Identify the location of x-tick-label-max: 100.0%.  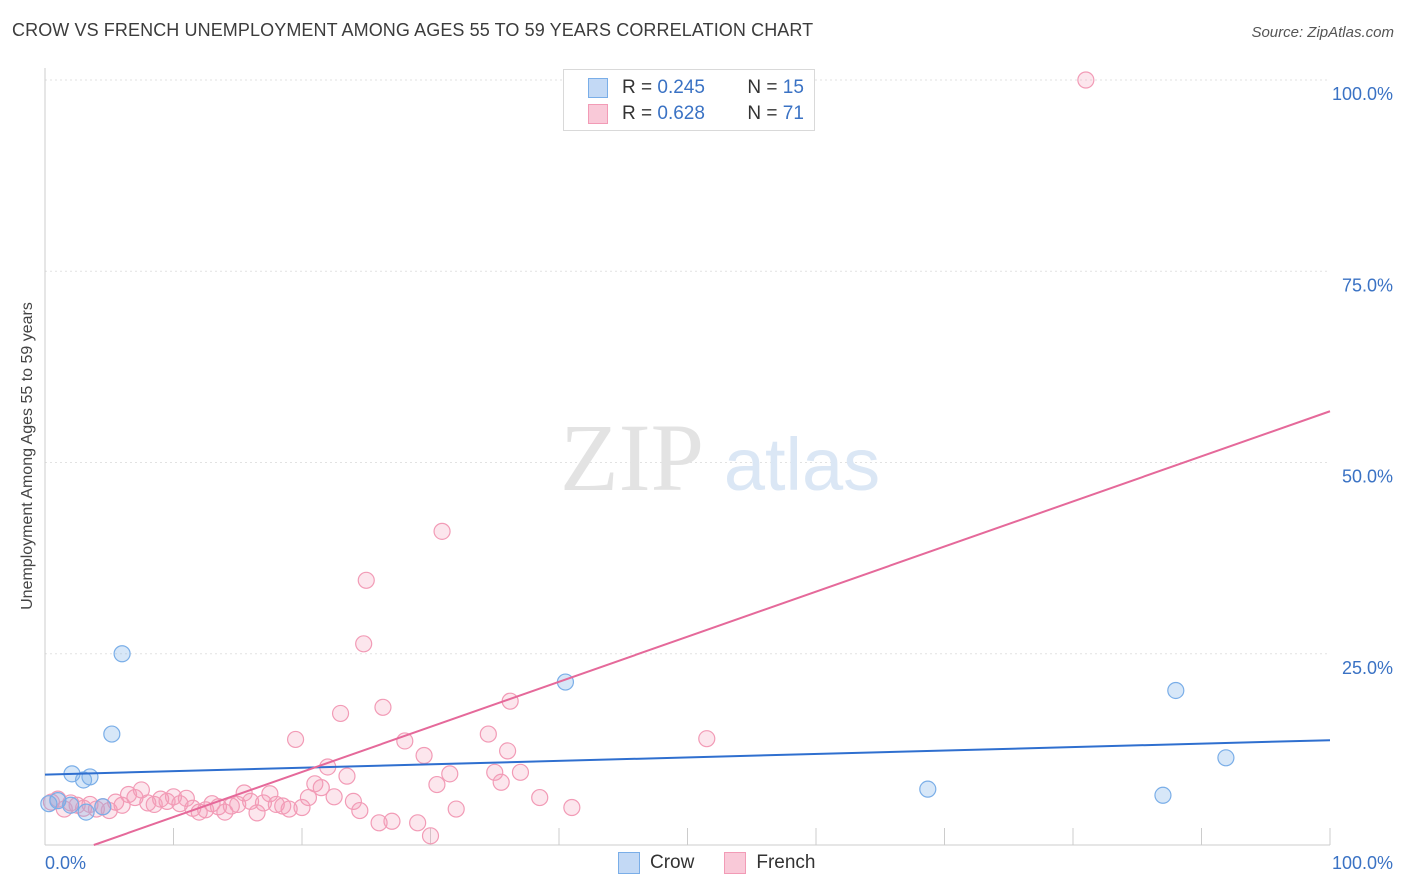
(1362, 863).